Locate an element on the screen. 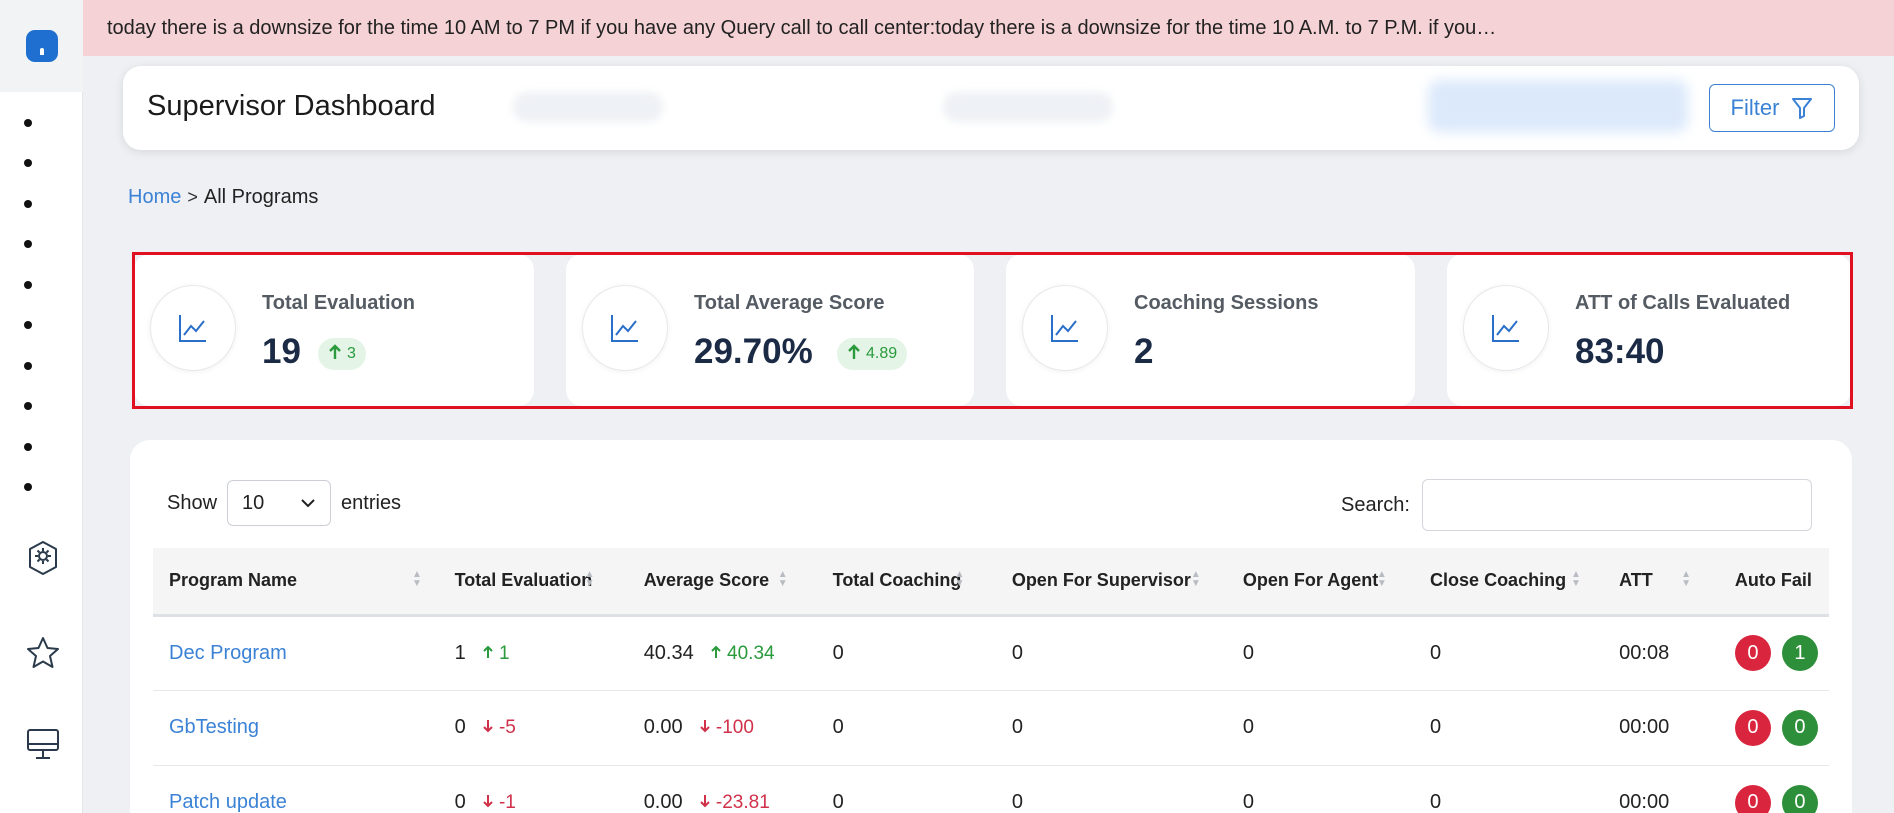 The height and width of the screenshot is (813, 1894). stat-card-coaching-sessions: Coaching Sessions 2 is located at coordinates (1210, 330).